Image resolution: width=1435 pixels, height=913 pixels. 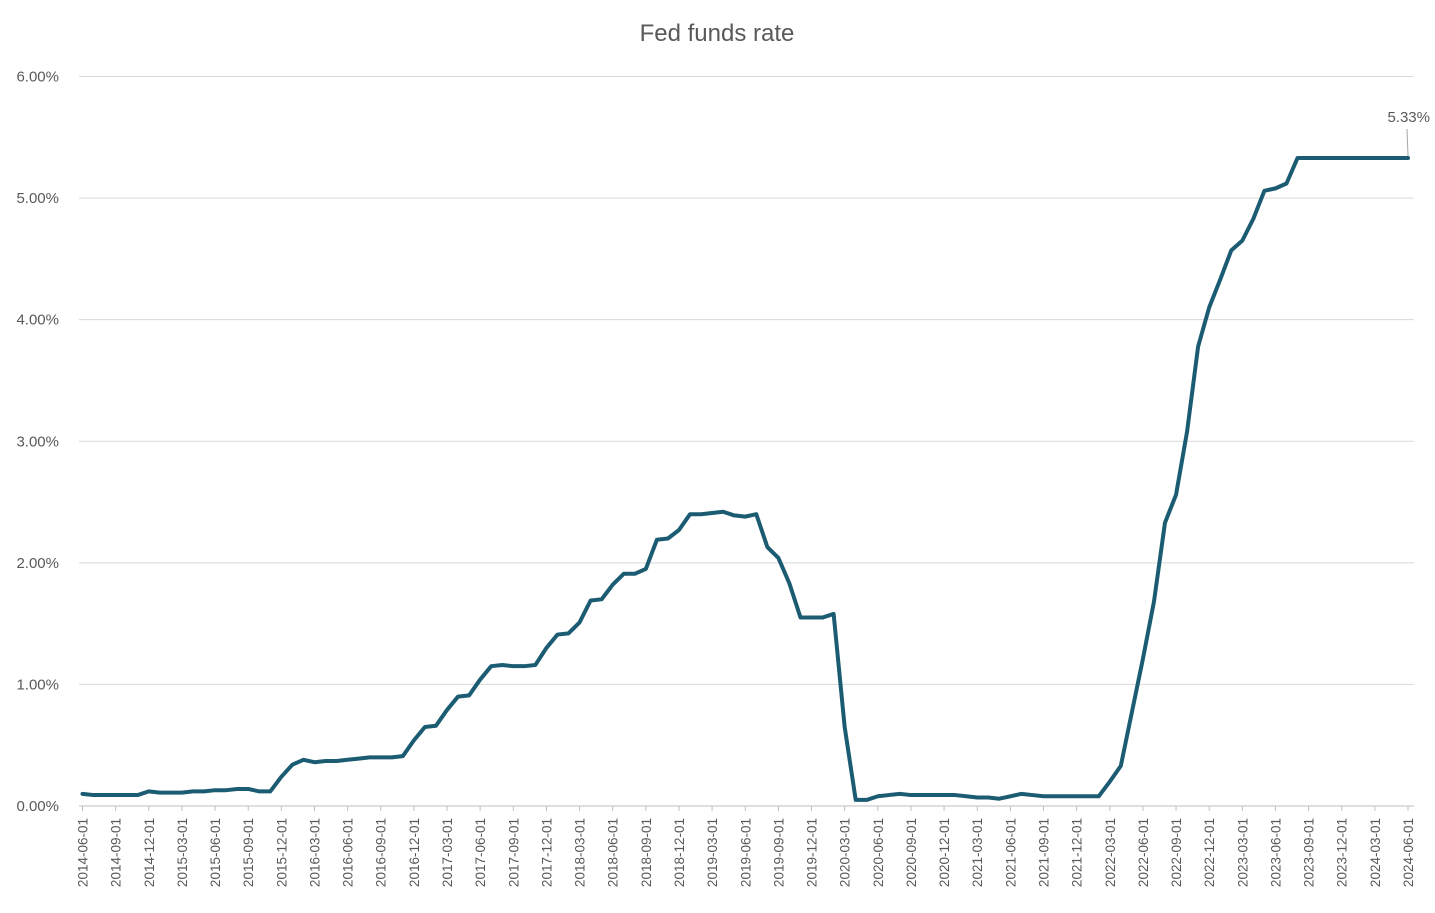 What do you see at coordinates (1043, 852) in the screenshot?
I see `x-tick-label: 2021-09-01` at bounding box center [1043, 852].